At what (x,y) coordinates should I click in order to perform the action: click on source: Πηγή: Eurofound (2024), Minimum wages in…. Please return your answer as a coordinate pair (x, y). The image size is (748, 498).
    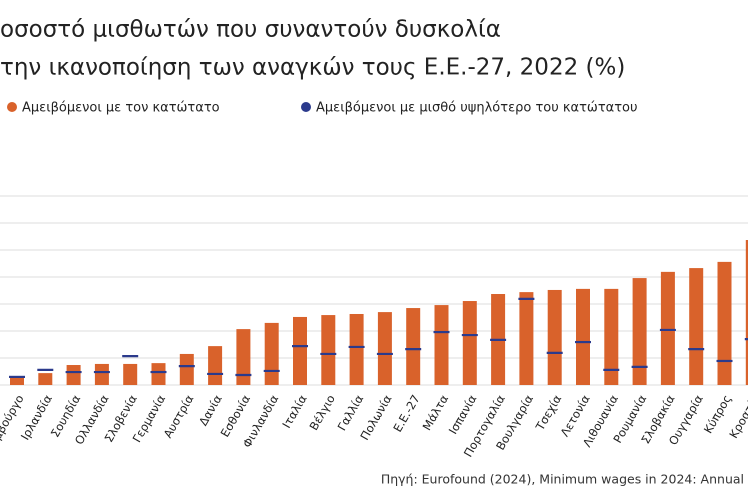
    Looking at the image, I should click on (562, 479).